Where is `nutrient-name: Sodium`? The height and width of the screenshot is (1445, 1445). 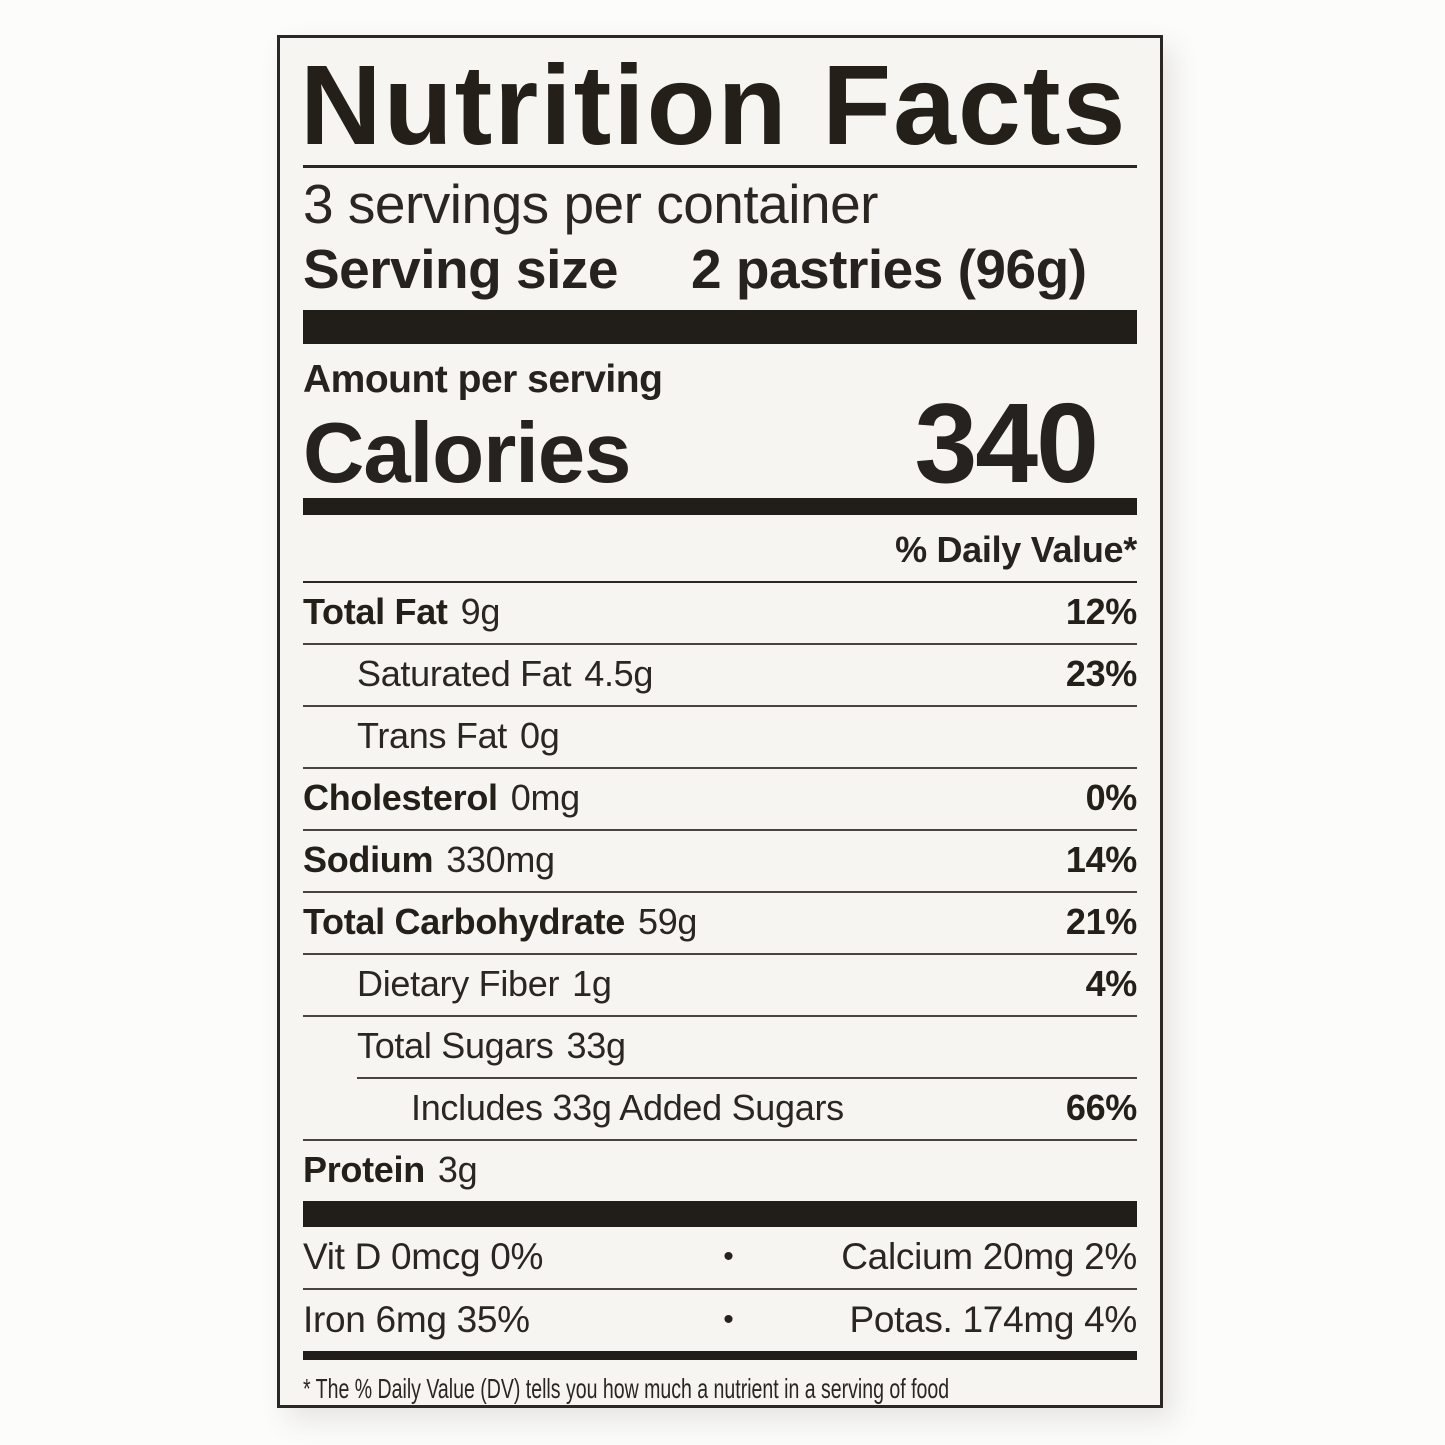 nutrient-name: Sodium is located at coordinates (368, 859).